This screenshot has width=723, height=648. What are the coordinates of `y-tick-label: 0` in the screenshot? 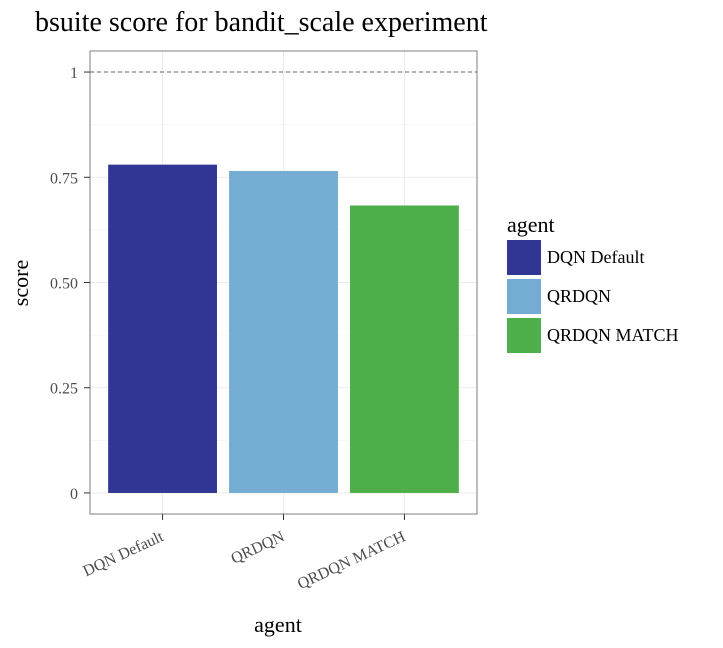 It's located at (74, 494).